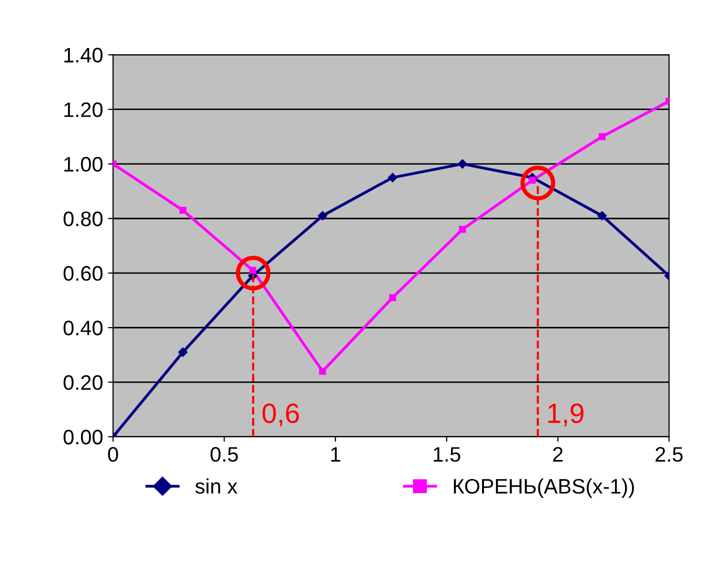  I want to click on x-tick-label: 2.5, so click(669, 454).